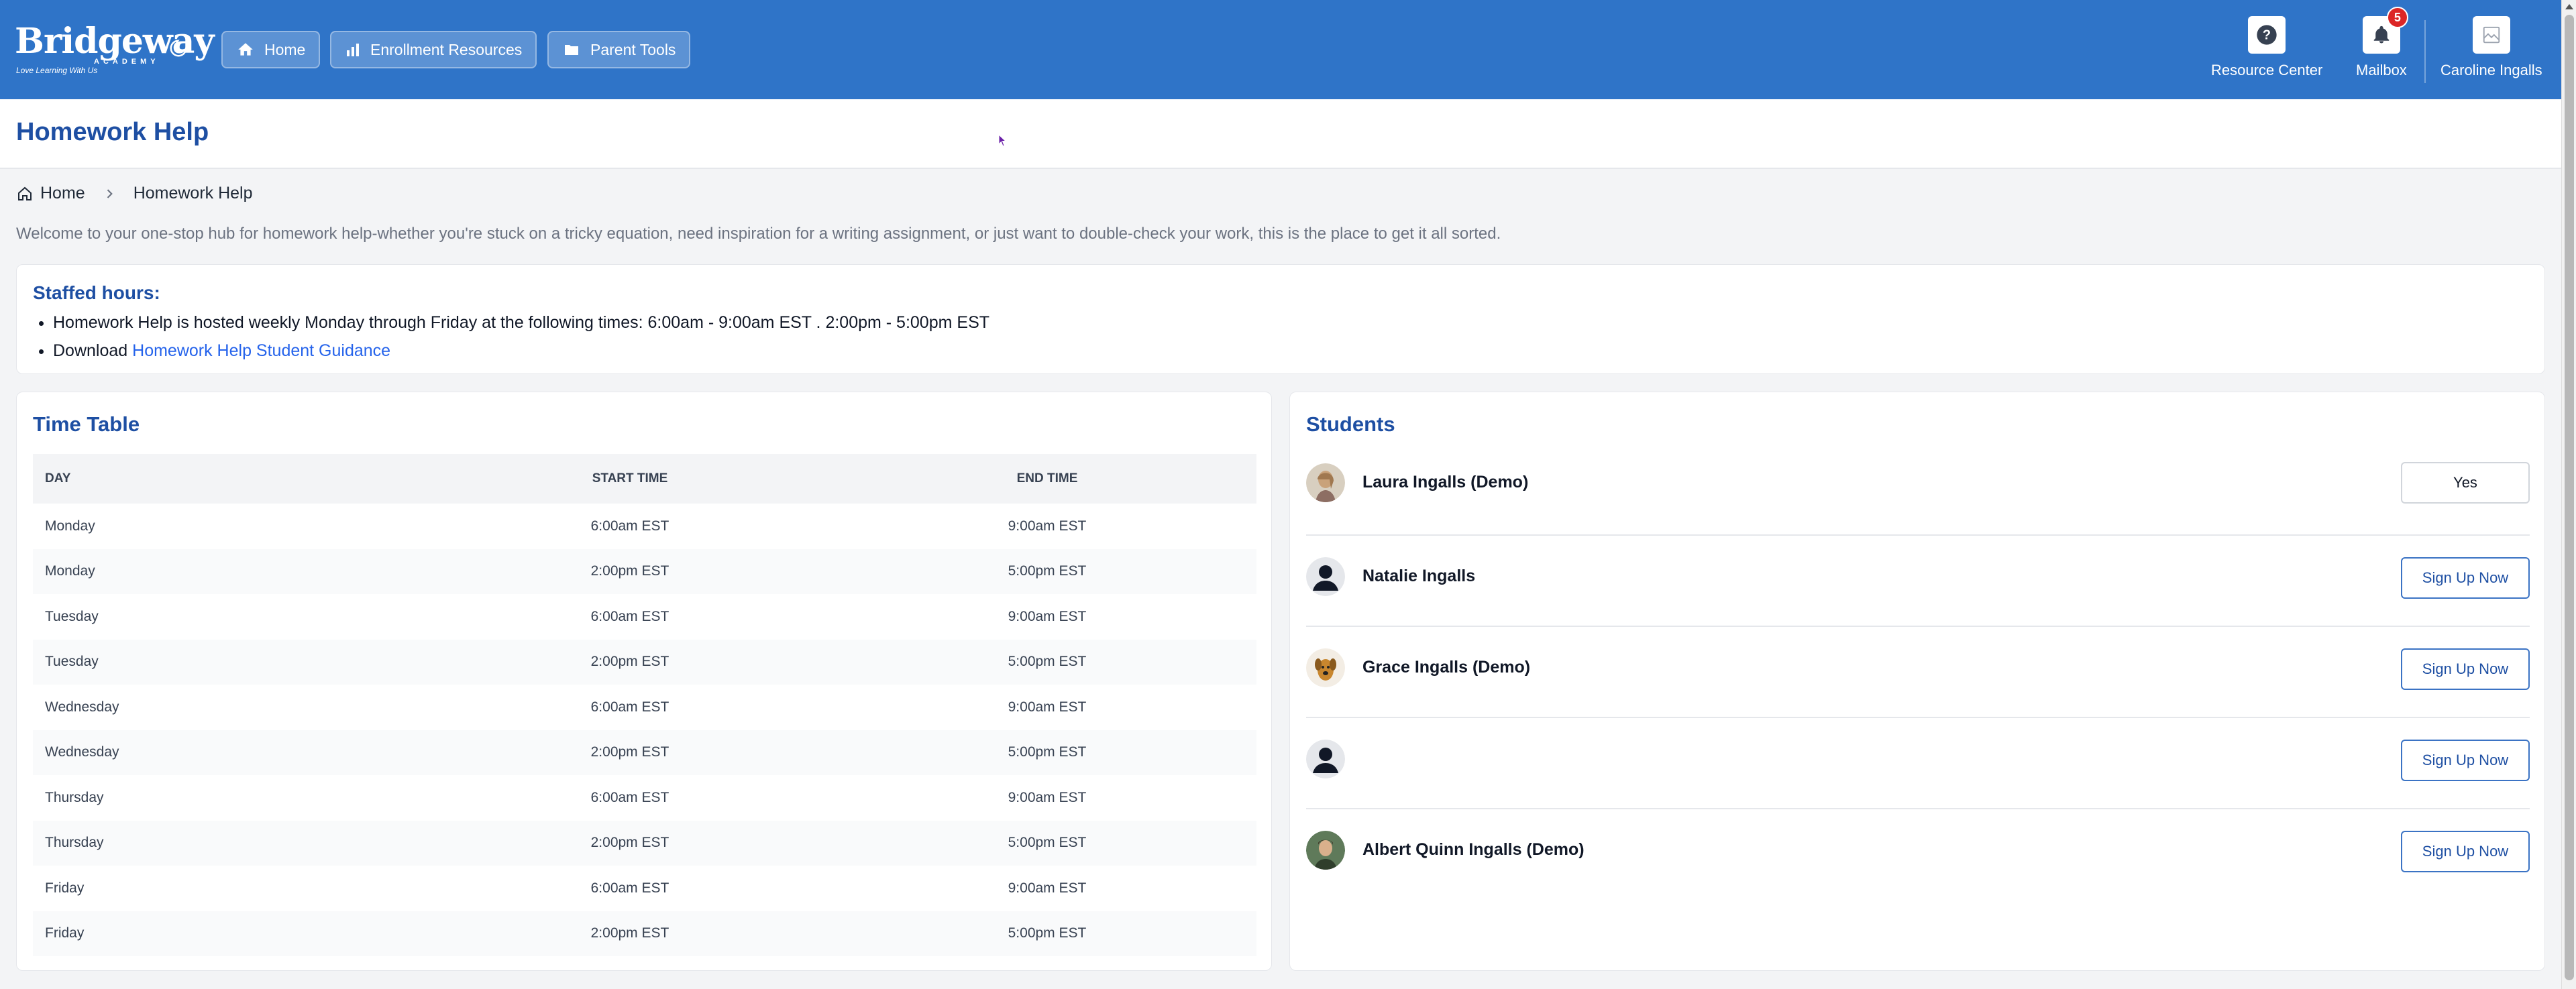 The height and width of the screenshot is (989, 2576). Describe the element at coordinates (1918, 493) in the screenshot. I see `student-row: Laura Ingalls (Demo) Yes` at that location.